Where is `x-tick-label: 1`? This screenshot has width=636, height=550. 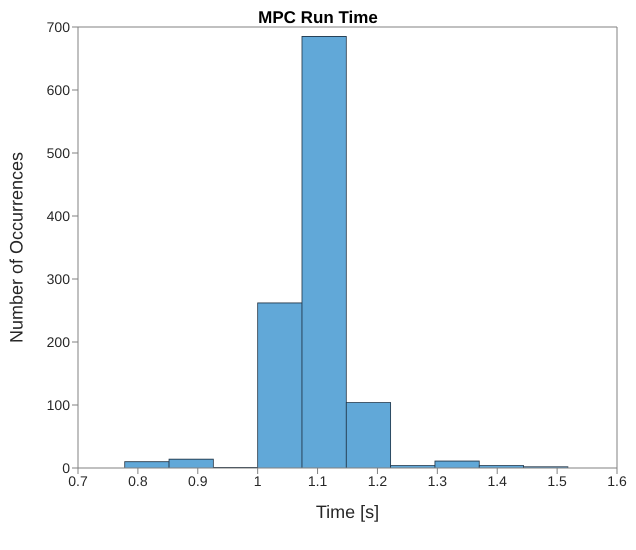
x-tick-label: 1 is located at coordinates (258, 480).